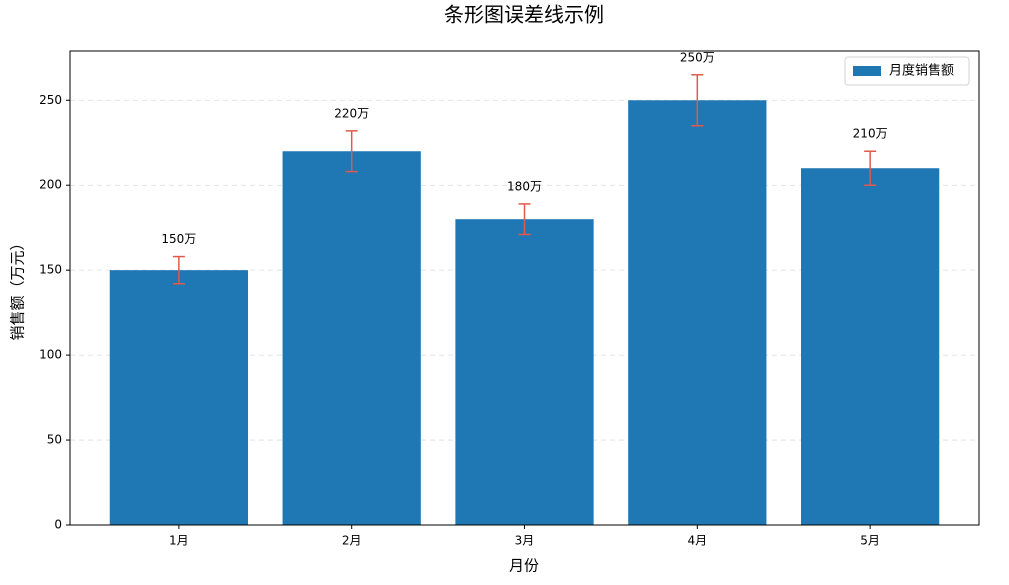 Image resolution: width=1009 pixels, height=585 pixels. I want to click on legend-swatch, so click(867, 71).